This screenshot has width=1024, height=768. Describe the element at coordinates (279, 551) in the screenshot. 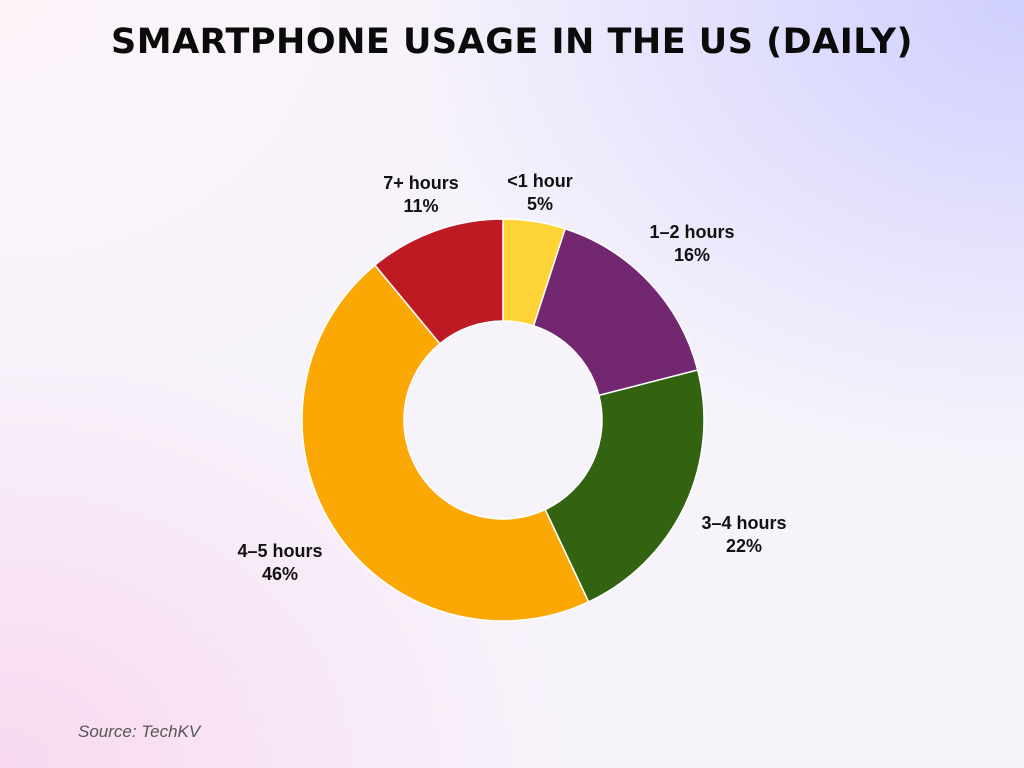

I see `slice-category-label: 4–5 hours` at that location.